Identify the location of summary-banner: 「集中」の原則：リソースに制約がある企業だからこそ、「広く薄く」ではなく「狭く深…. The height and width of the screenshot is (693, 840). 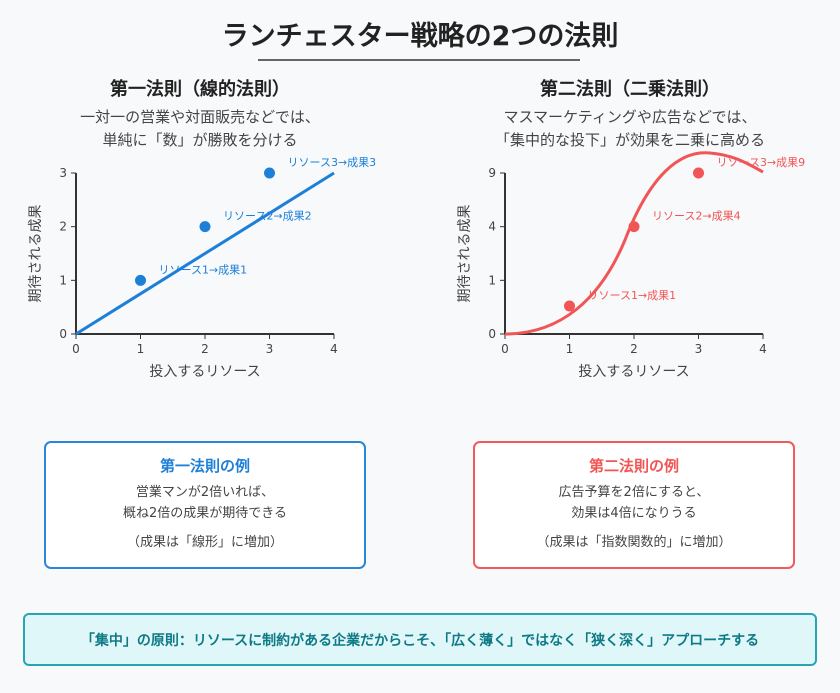
(420, 639).